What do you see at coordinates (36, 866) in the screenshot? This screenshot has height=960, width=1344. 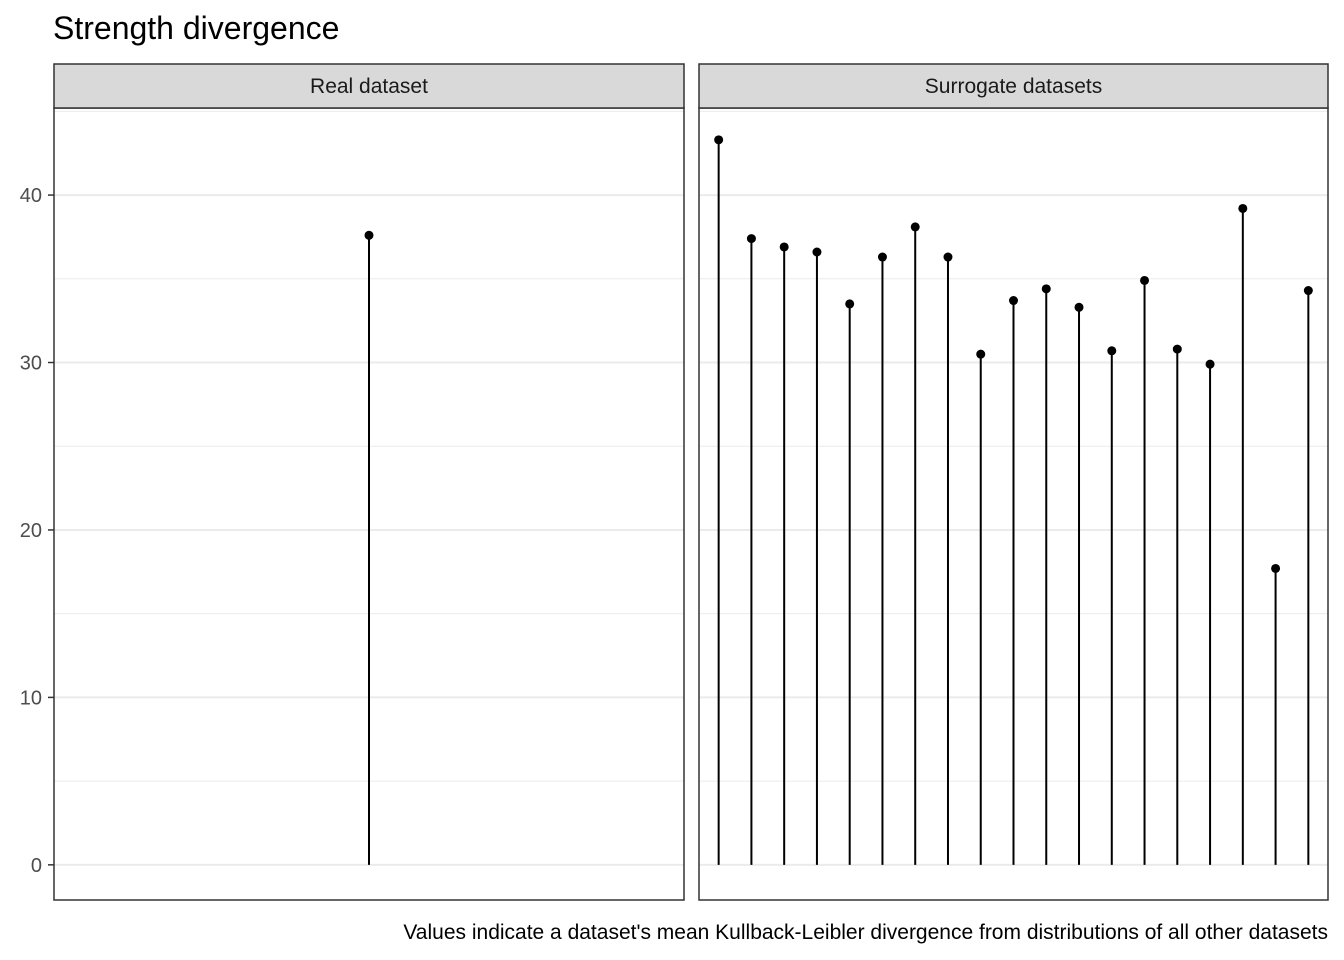 I see `y-tick-label: 0` at bounding box center [36, 866].